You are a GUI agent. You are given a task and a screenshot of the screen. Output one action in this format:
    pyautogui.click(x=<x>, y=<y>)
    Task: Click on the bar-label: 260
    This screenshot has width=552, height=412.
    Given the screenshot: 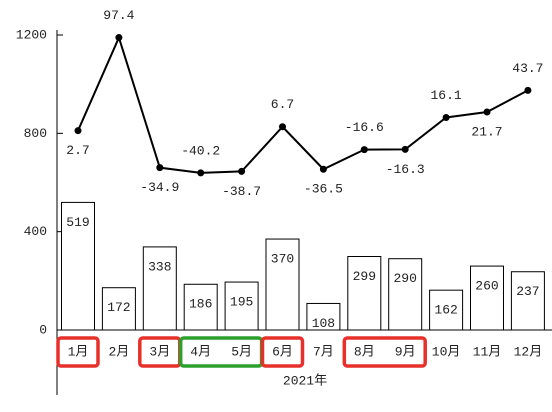 What is the action you would take?
    pyautogui.click(x=486, y=286)
    